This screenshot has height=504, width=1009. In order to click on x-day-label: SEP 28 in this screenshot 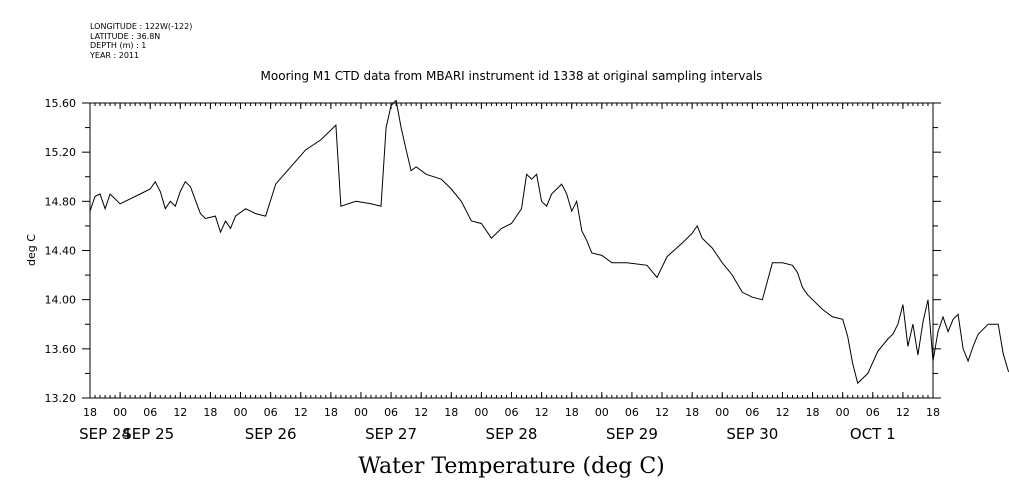, I will do `click(512, 434)`.